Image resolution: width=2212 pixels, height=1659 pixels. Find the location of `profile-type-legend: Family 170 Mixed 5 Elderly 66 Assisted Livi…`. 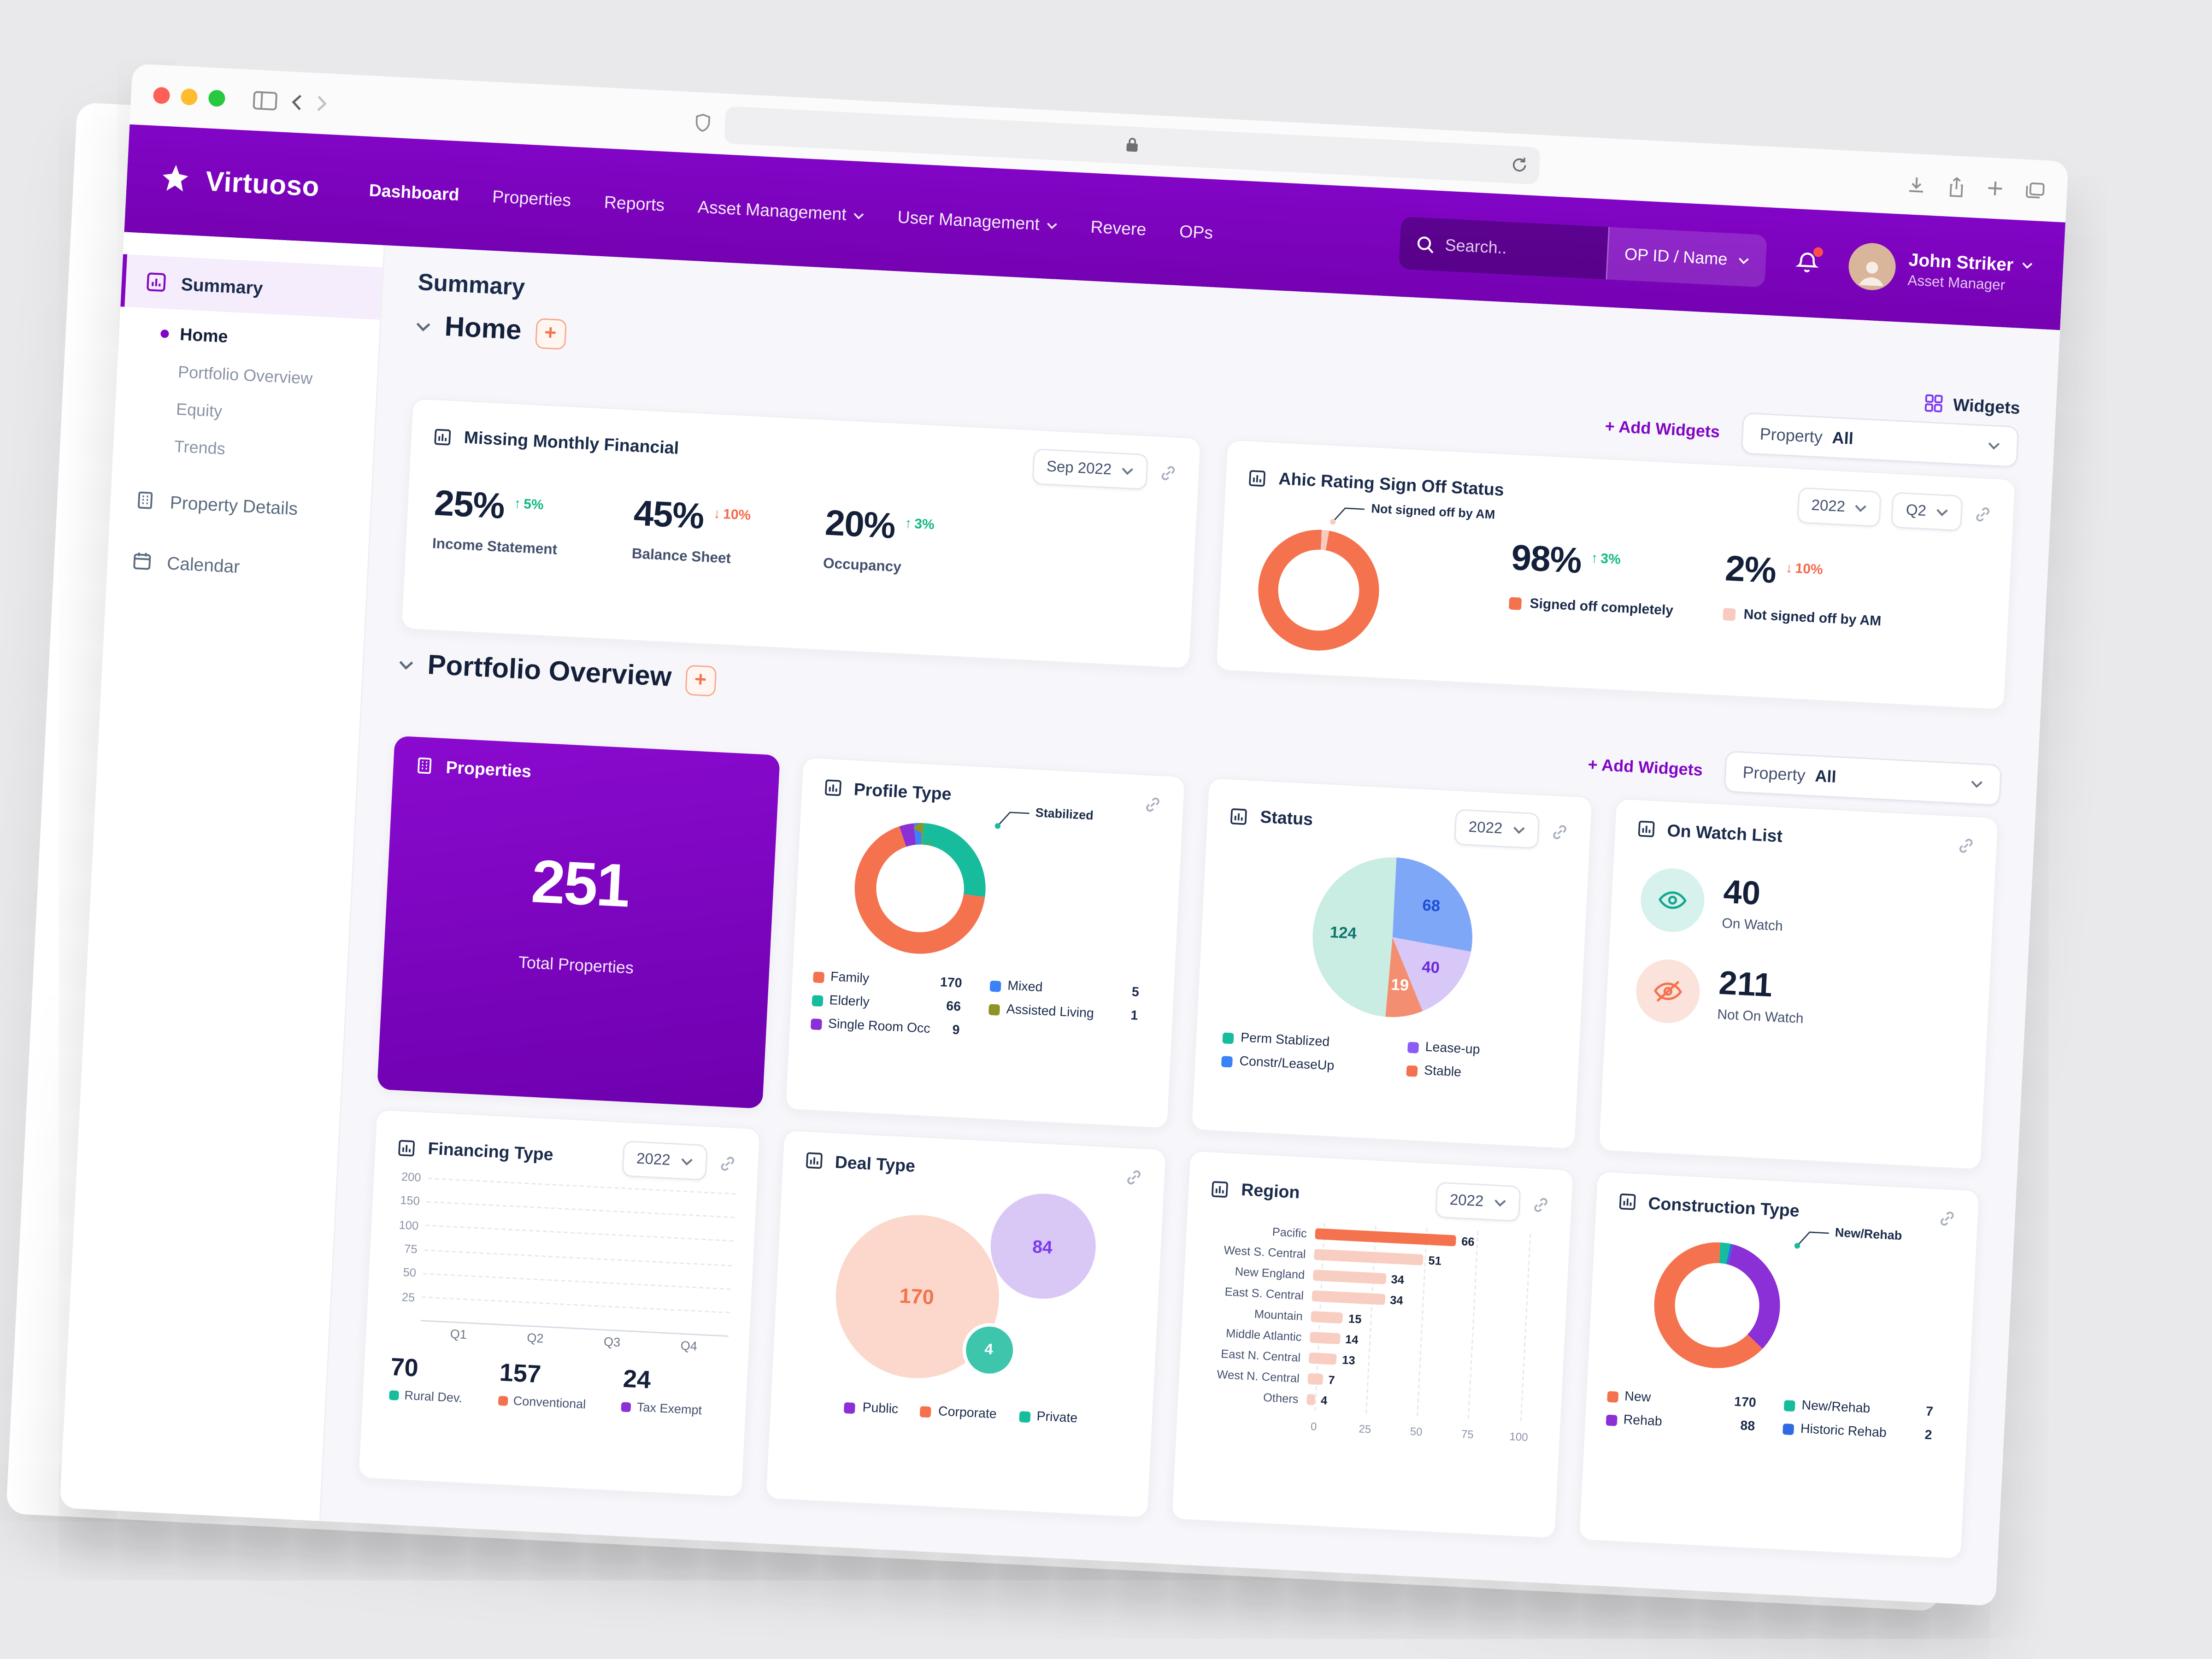

profile-type-legend: Family 170 Mixed 5 Elderly 66 Assisted Livi… is located at coordinates (981, 1008).